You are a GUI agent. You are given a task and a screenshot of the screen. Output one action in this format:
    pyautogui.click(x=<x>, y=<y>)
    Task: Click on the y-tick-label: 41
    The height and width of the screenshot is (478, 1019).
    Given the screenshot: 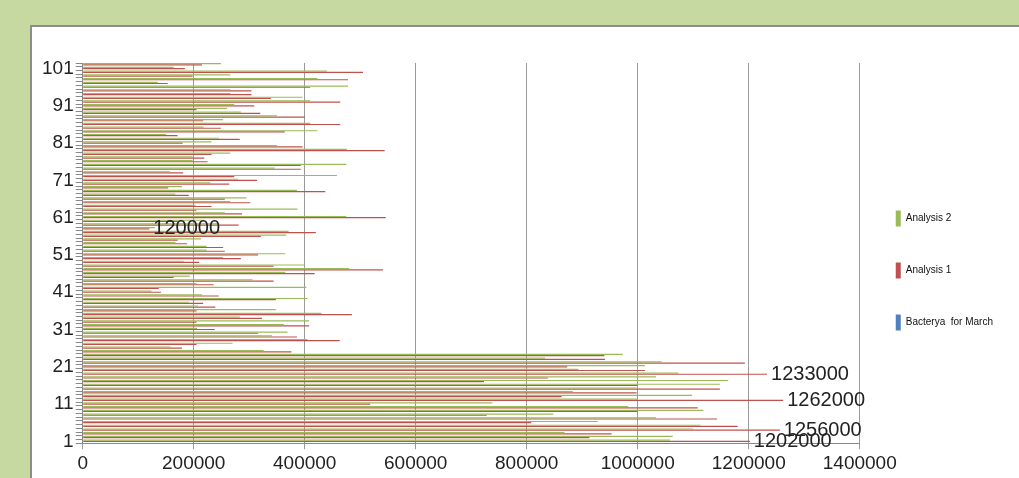 What is the action you would take?
    pyautogui.click(x=63, y=291)
    